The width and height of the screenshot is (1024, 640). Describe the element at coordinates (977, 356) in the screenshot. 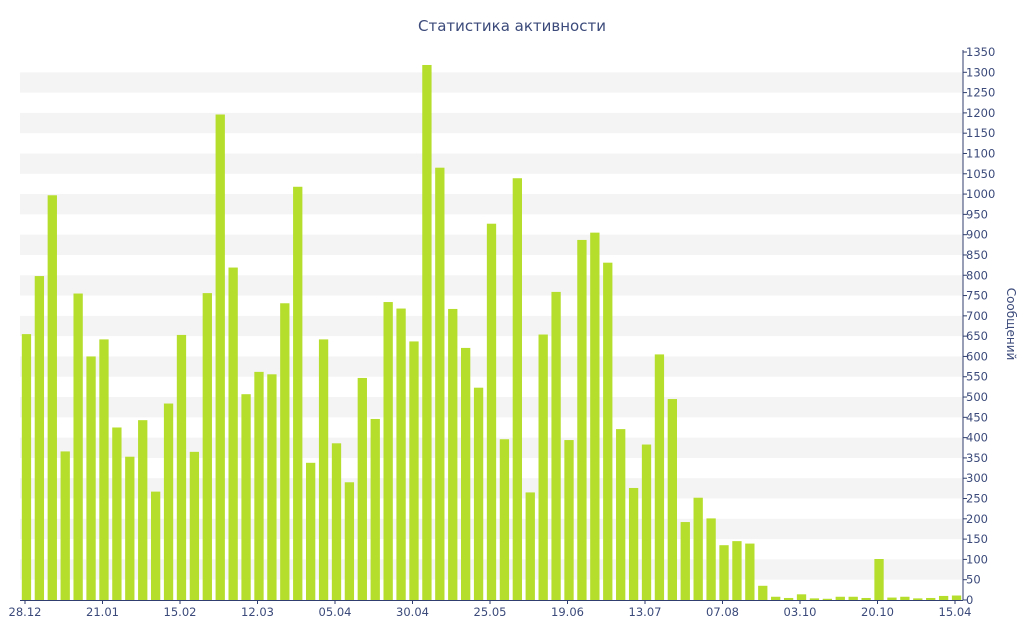

I see `y-tick-label: 600` at that location.